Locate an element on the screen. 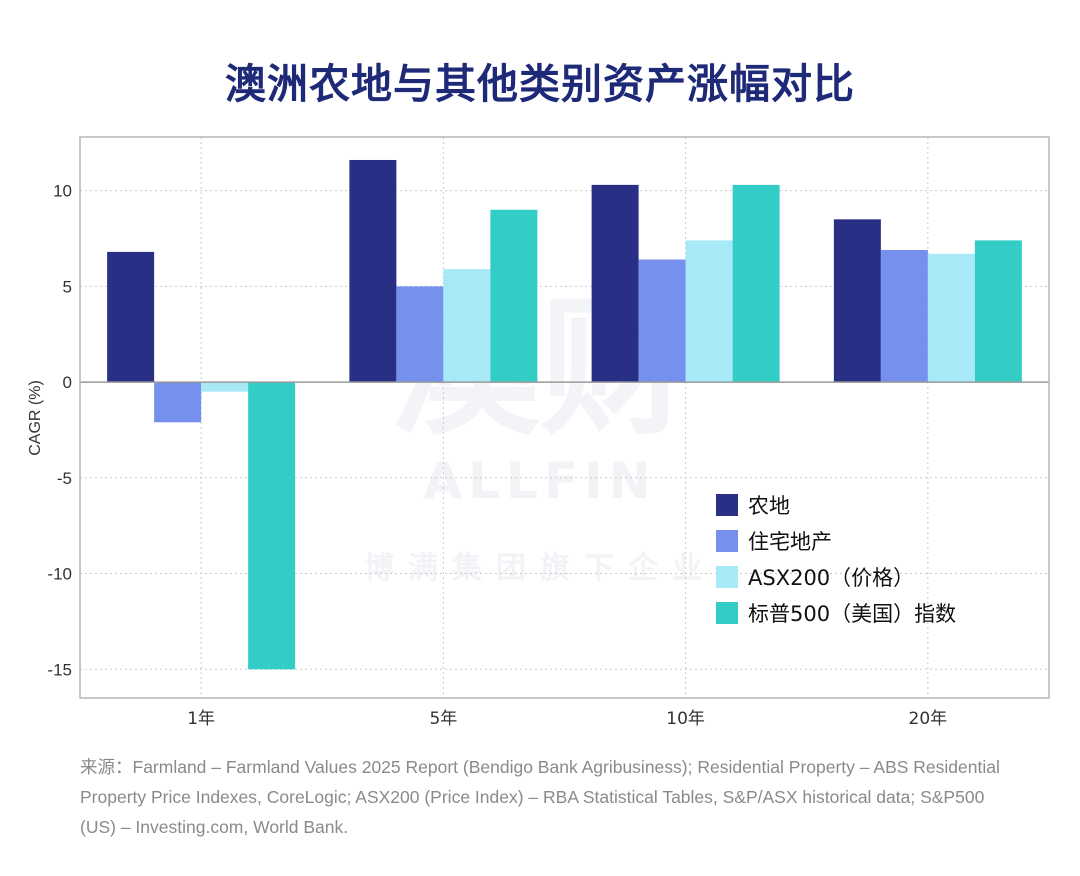 The height and width of the screenshot is (876, 1080). x-tick-label: 5年 is located at coordinates (443, 719).